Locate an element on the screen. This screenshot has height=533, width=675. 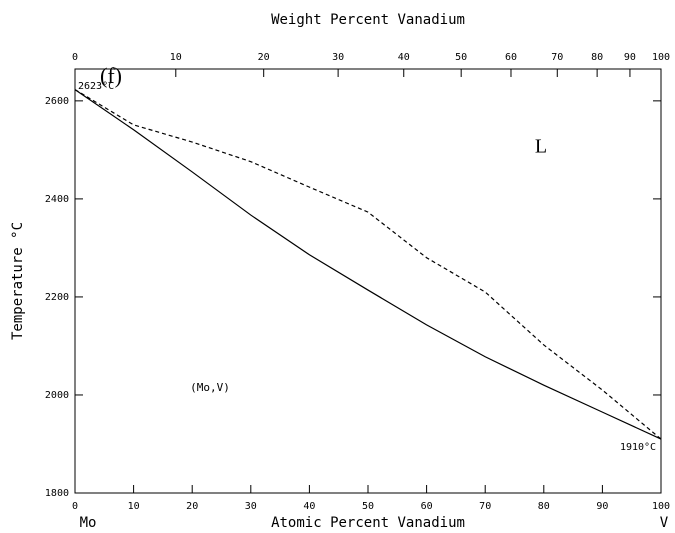
annotation: 2623°C is located at coordinates (96, 86).